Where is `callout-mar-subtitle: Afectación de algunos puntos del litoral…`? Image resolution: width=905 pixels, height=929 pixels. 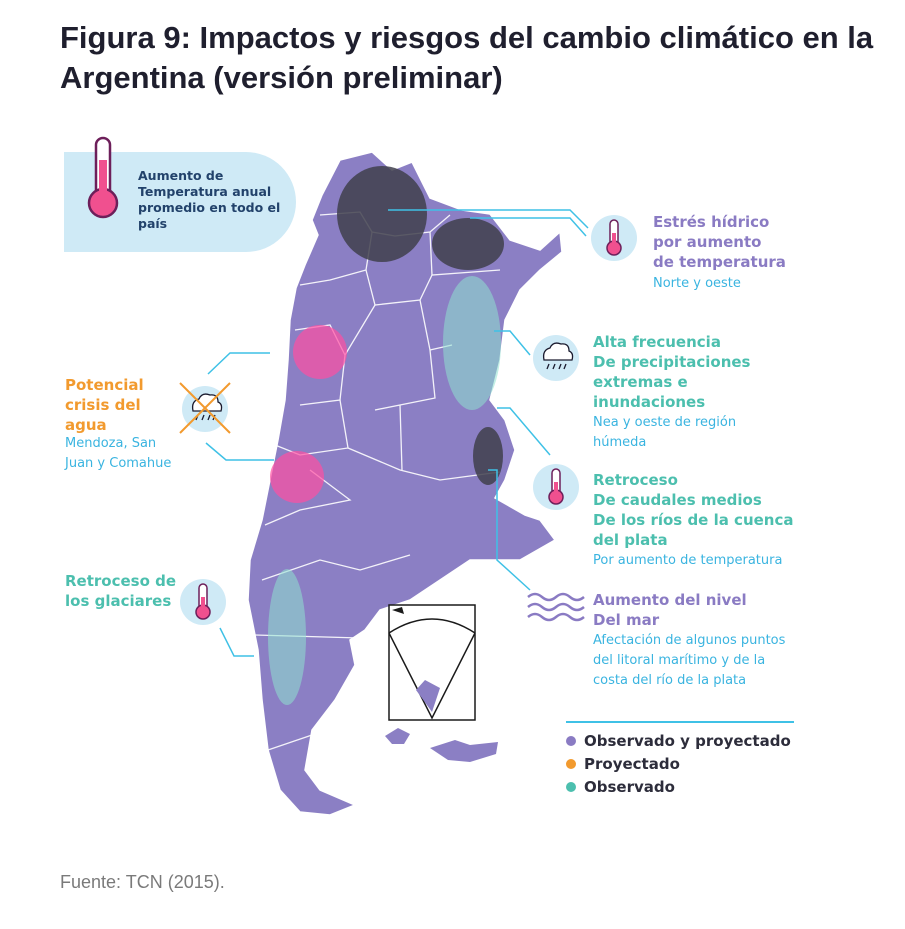 callout-mar-subtitle: Afectación de algunos puntos del litoral… is located at coordinates (689, 660).